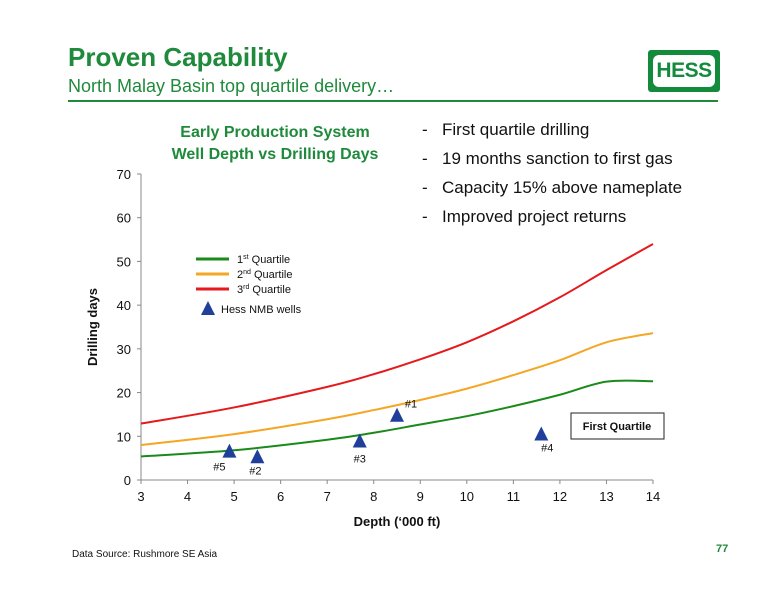 Image resolution: width=776 pixels, height=600 pixels. I want to click on bullet-text: Improved project returns, so click(534, 216).